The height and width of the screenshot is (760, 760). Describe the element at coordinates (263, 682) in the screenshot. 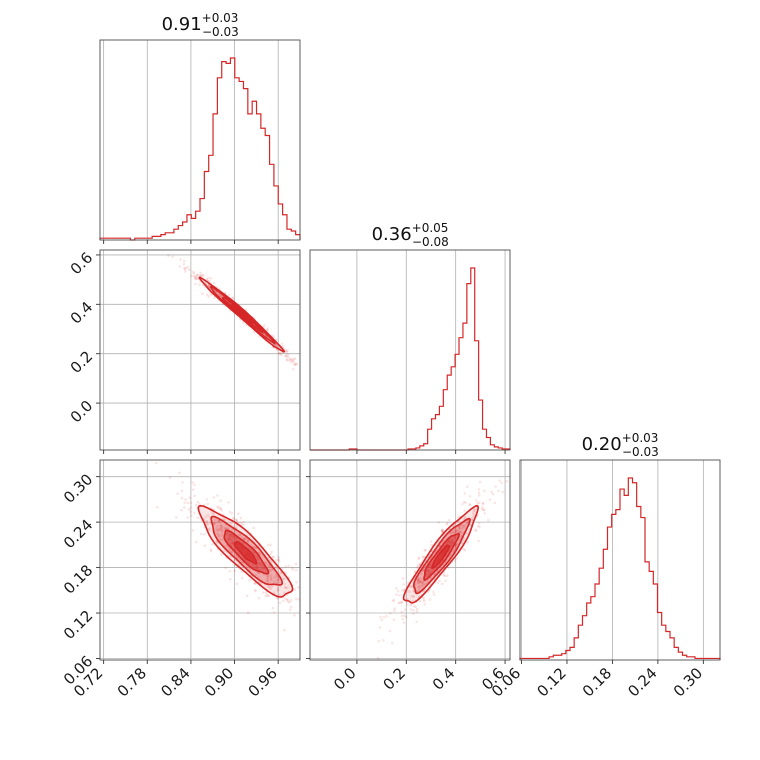

I see `x-tick-label: 0.96` at that location.